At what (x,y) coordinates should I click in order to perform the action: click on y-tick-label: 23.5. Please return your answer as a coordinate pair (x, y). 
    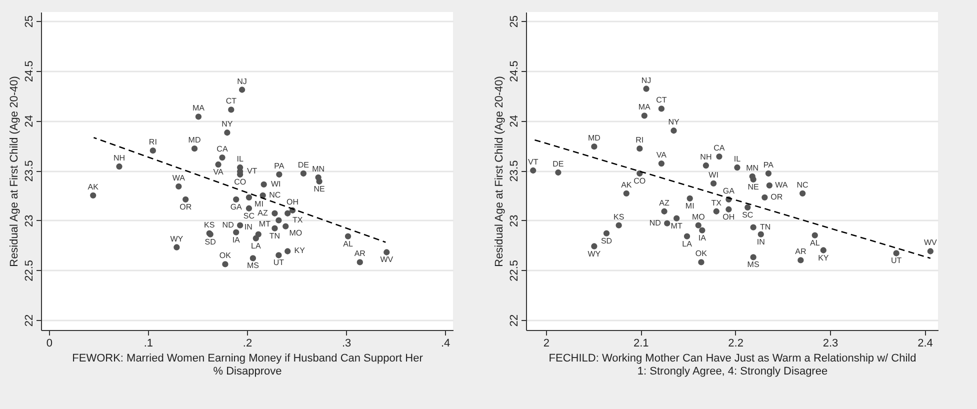
    Looking at the image, I should click on (30, 171).